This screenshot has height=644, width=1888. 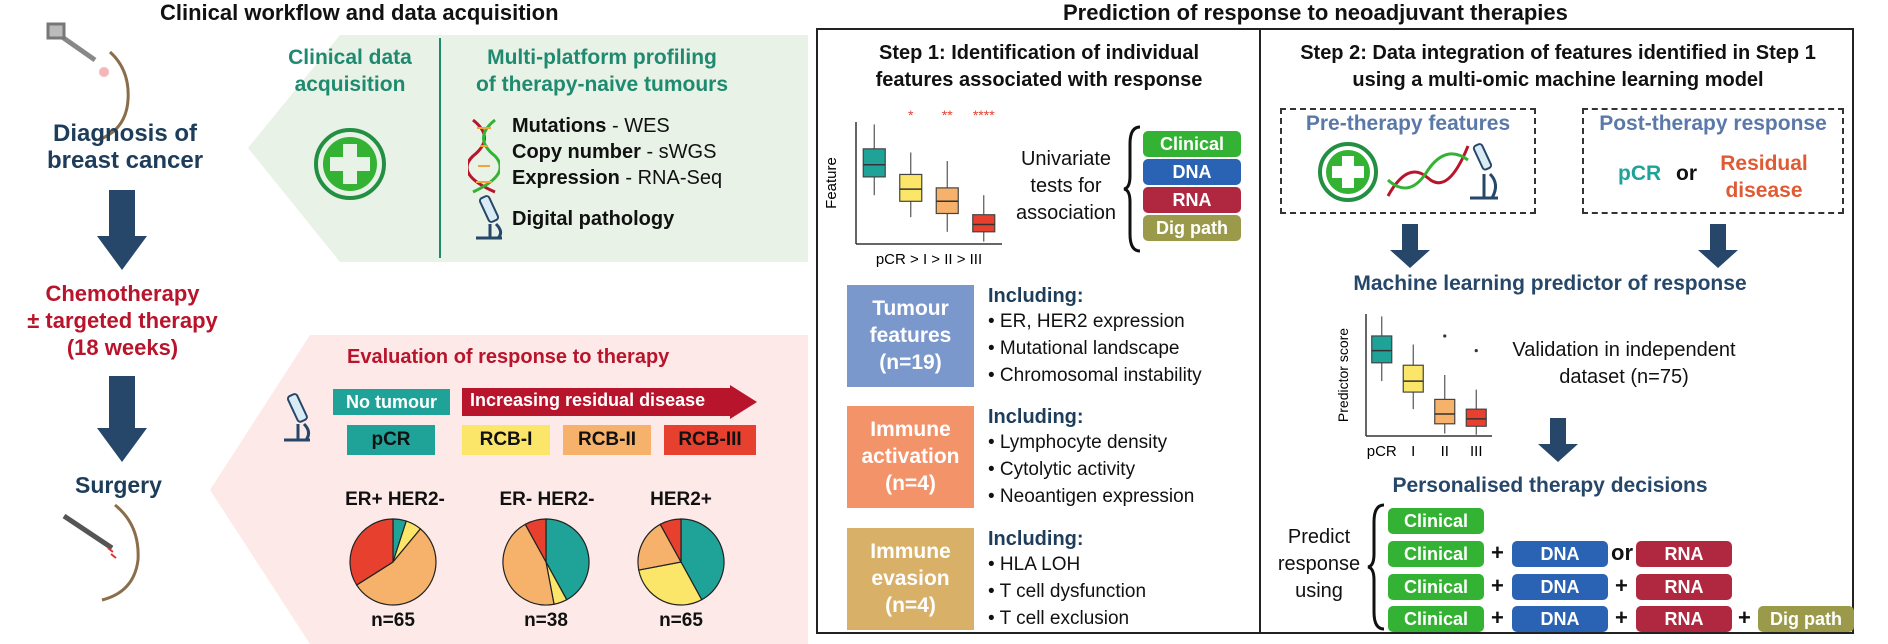 What do you see at coordinates (1436, 554) in the screenshot?
I see `row2-clinical: Clinical` at bounding box center [1436, 554].